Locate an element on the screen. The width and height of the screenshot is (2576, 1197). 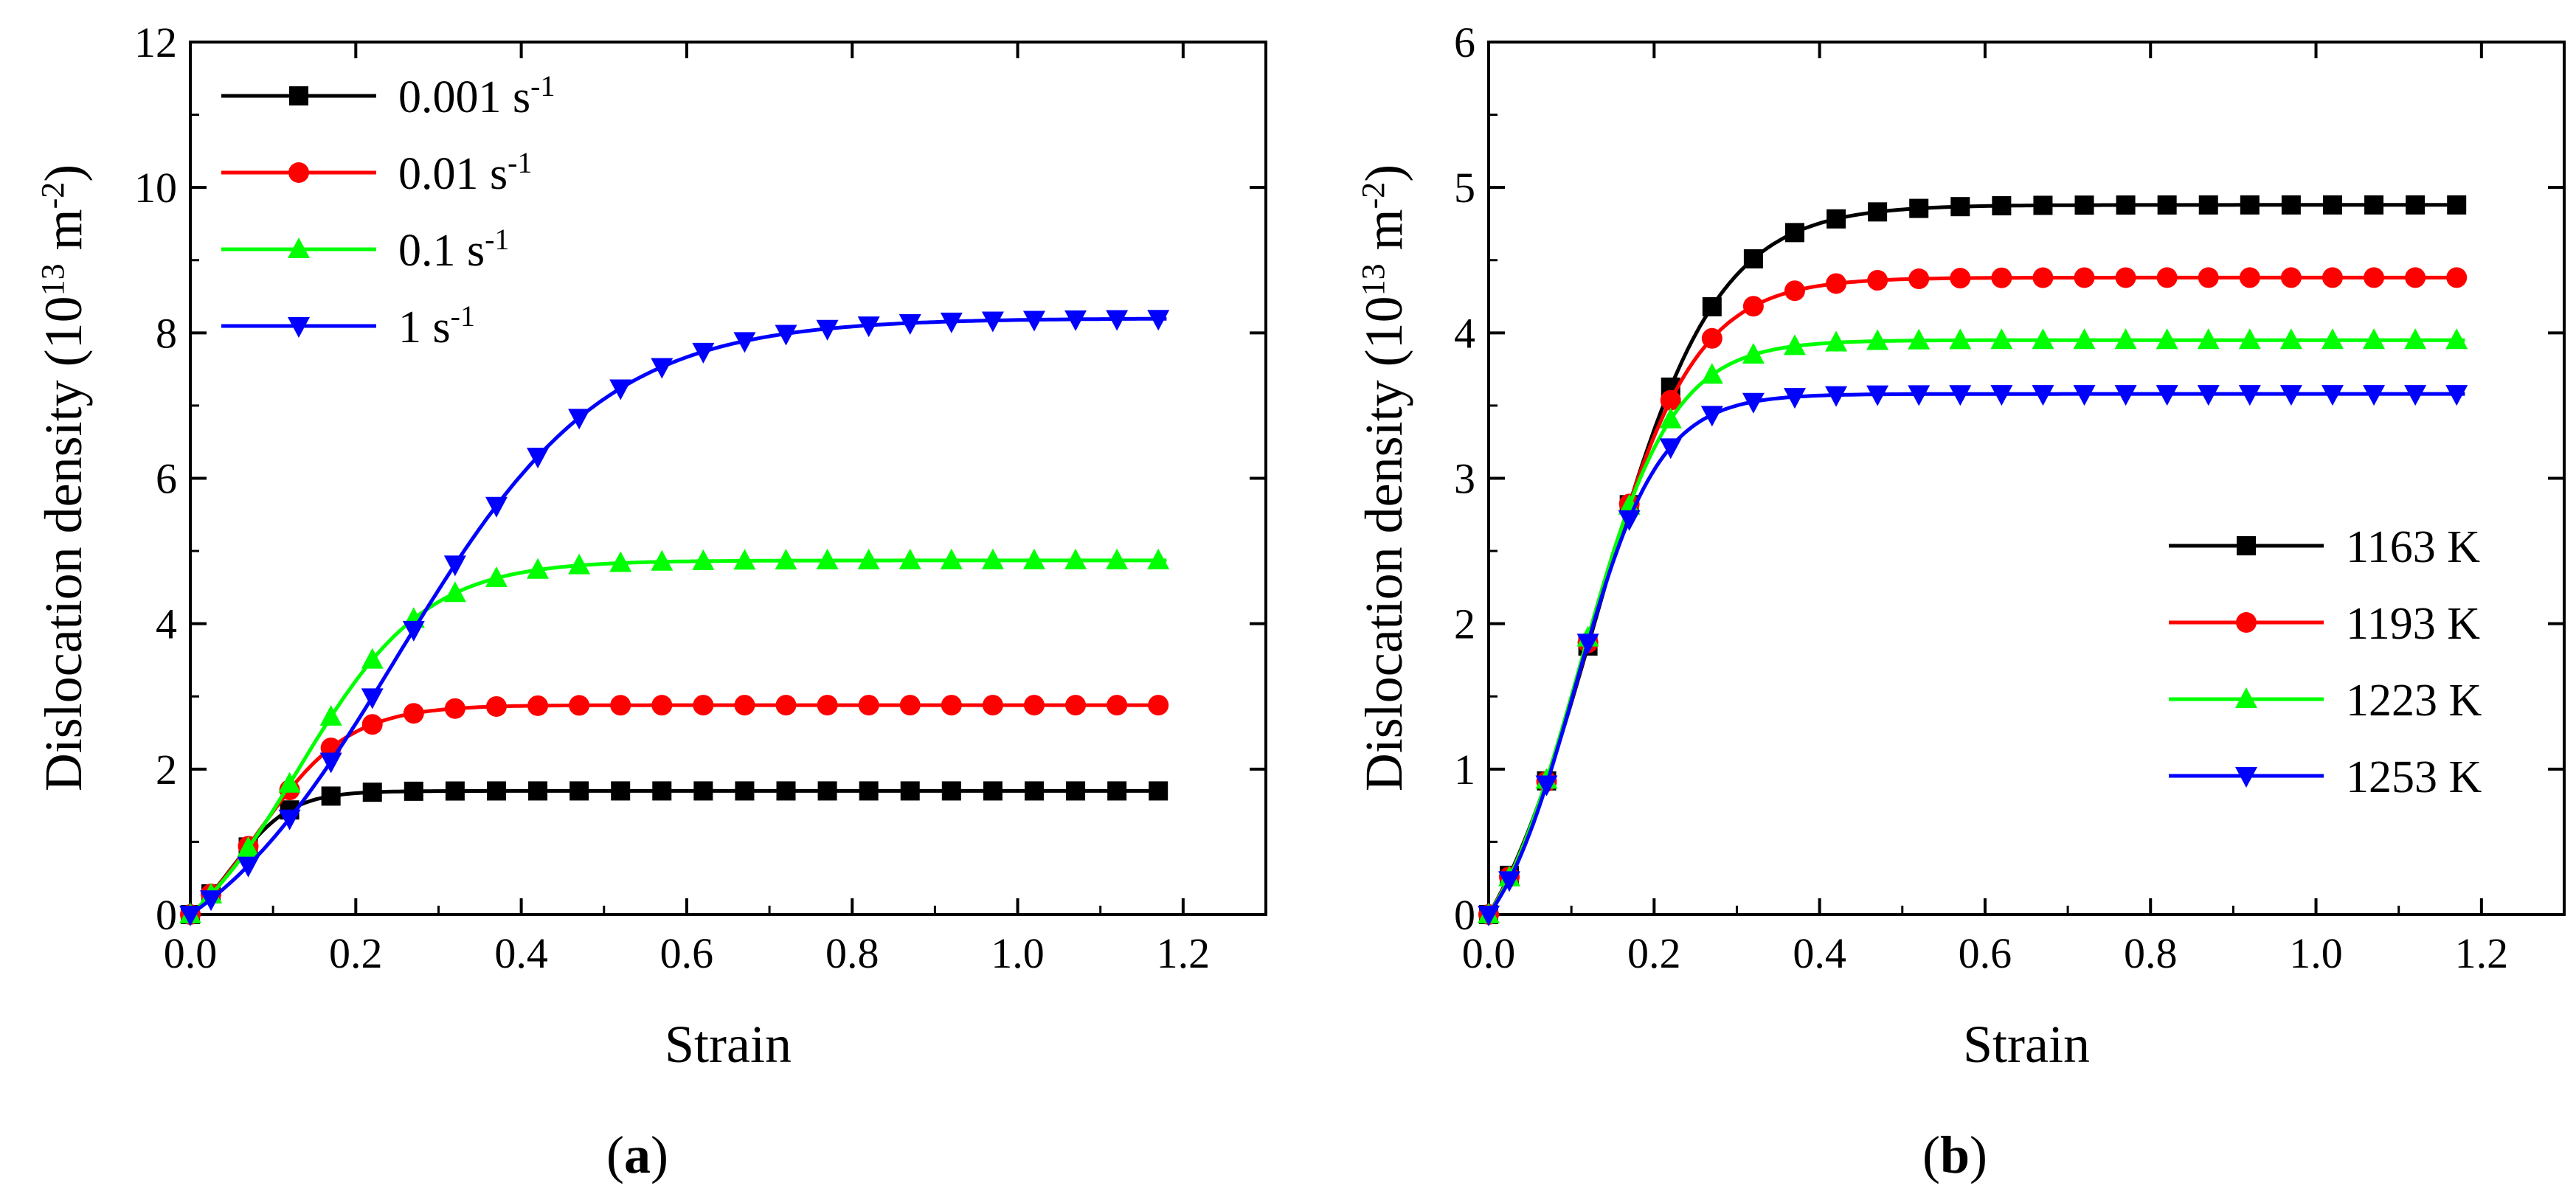
legend-label: 1193 K is located at coordinates (2413, 624).